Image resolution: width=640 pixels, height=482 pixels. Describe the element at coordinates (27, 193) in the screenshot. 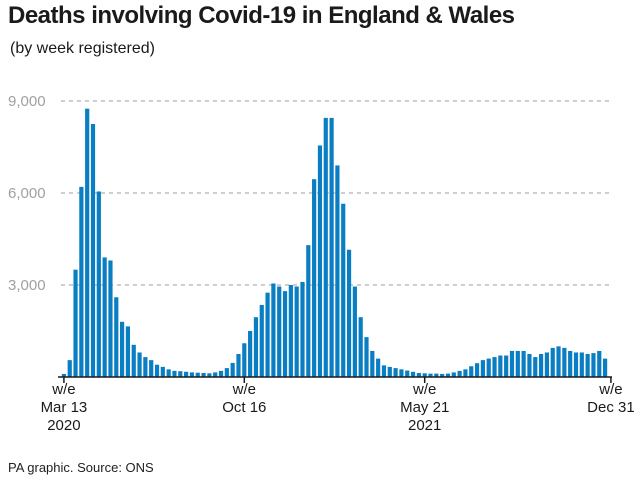

I see `y-tick-label: 6,000` at that location.